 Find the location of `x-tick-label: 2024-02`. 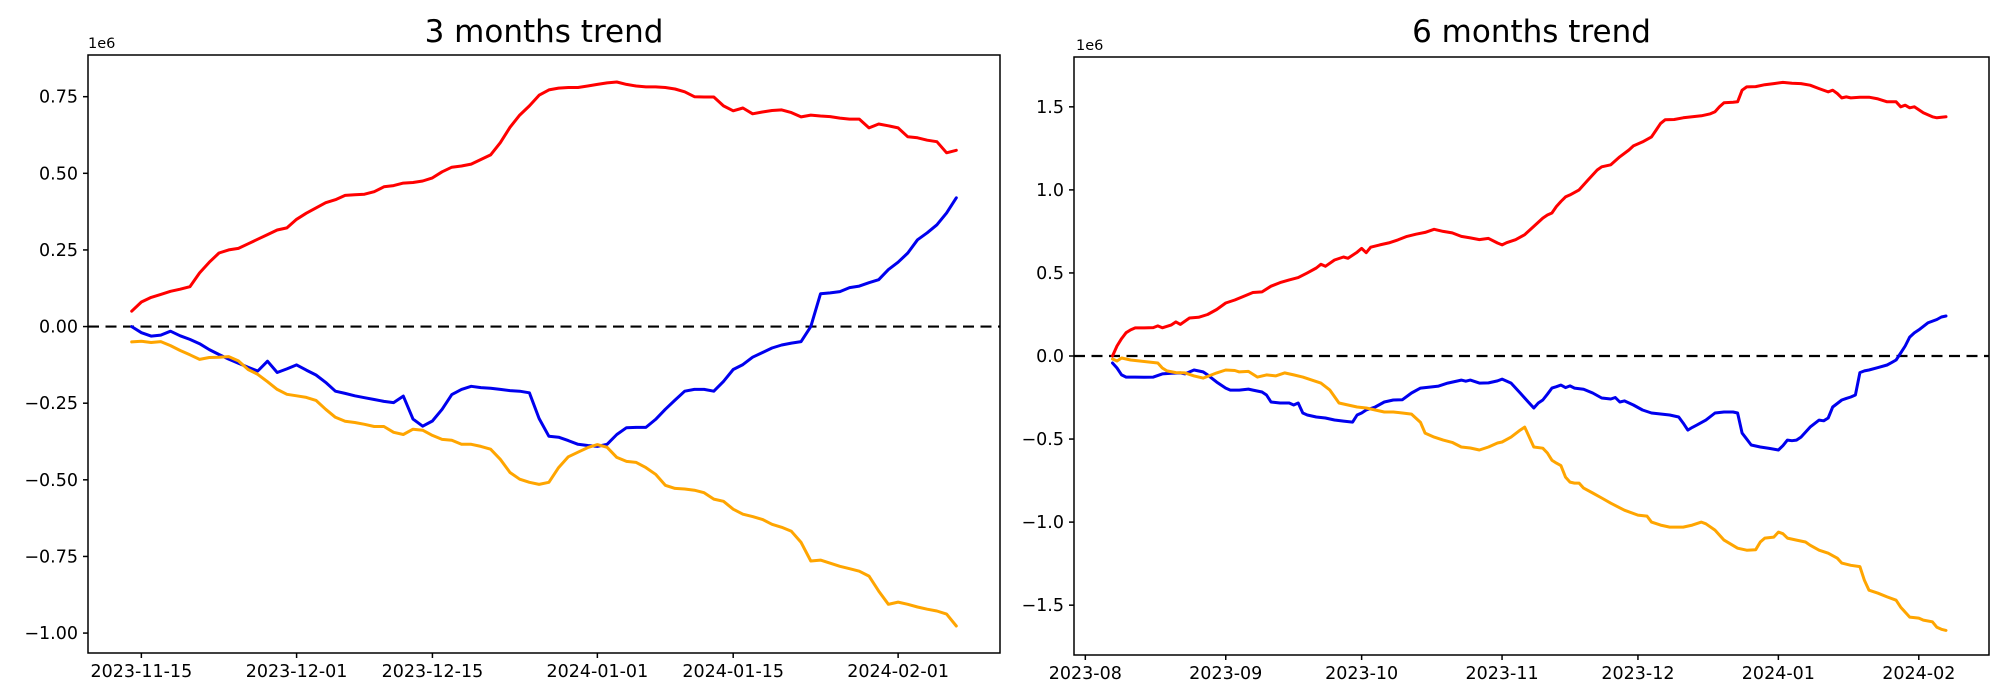

x-tick-label: 2024-02 is located at coordinates (1918, 674).